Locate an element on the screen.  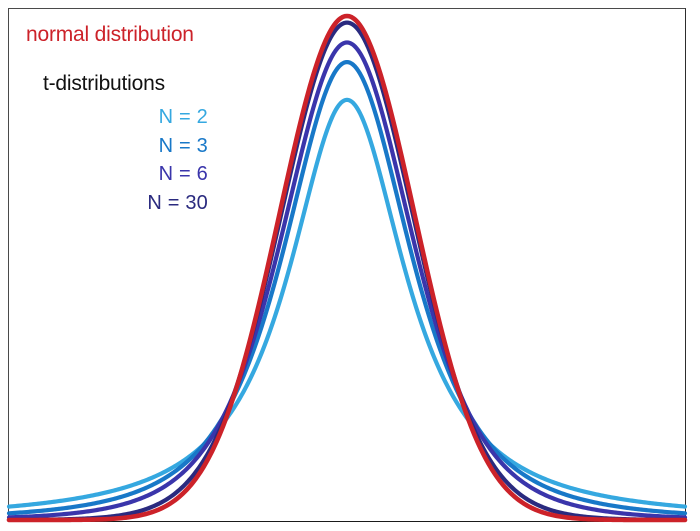
legend-normal-distribution: normal distribution is located at coordinates (110, 34).